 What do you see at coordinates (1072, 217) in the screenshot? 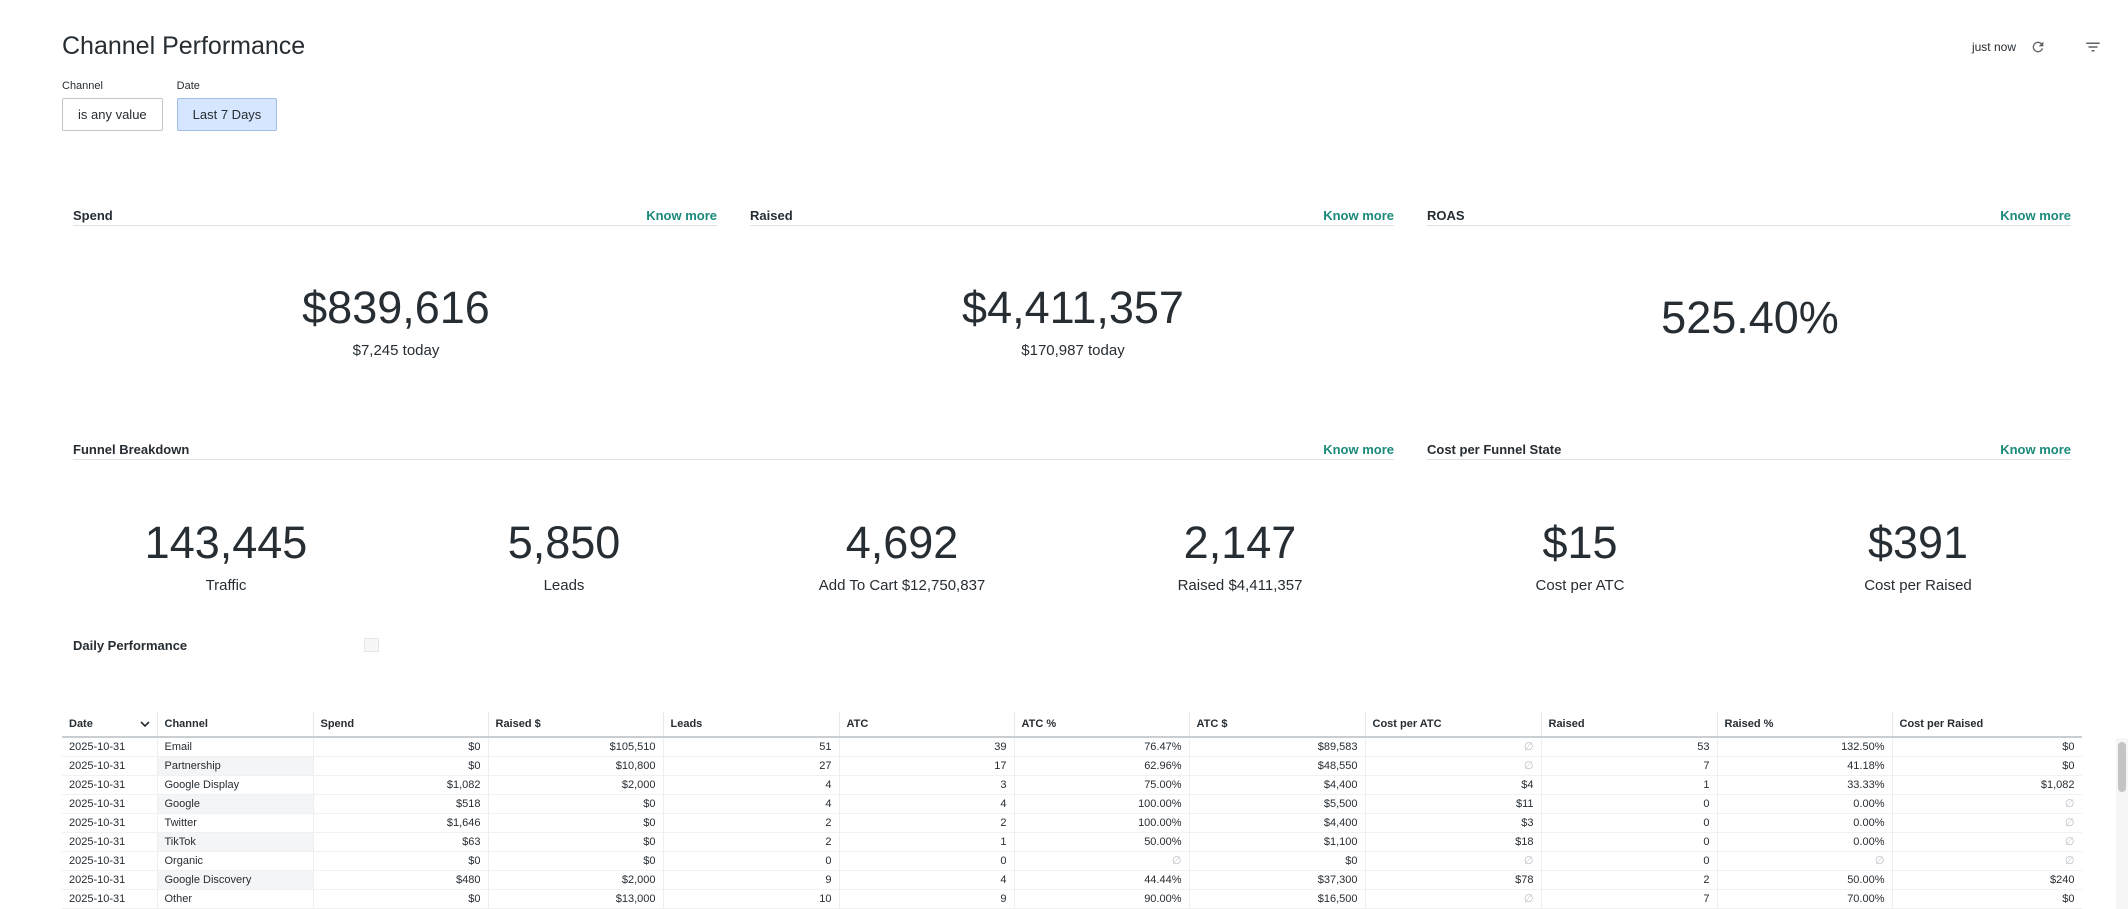
I see `raised-tile-header: Raised Know more` at bounding box center [1072, 217].